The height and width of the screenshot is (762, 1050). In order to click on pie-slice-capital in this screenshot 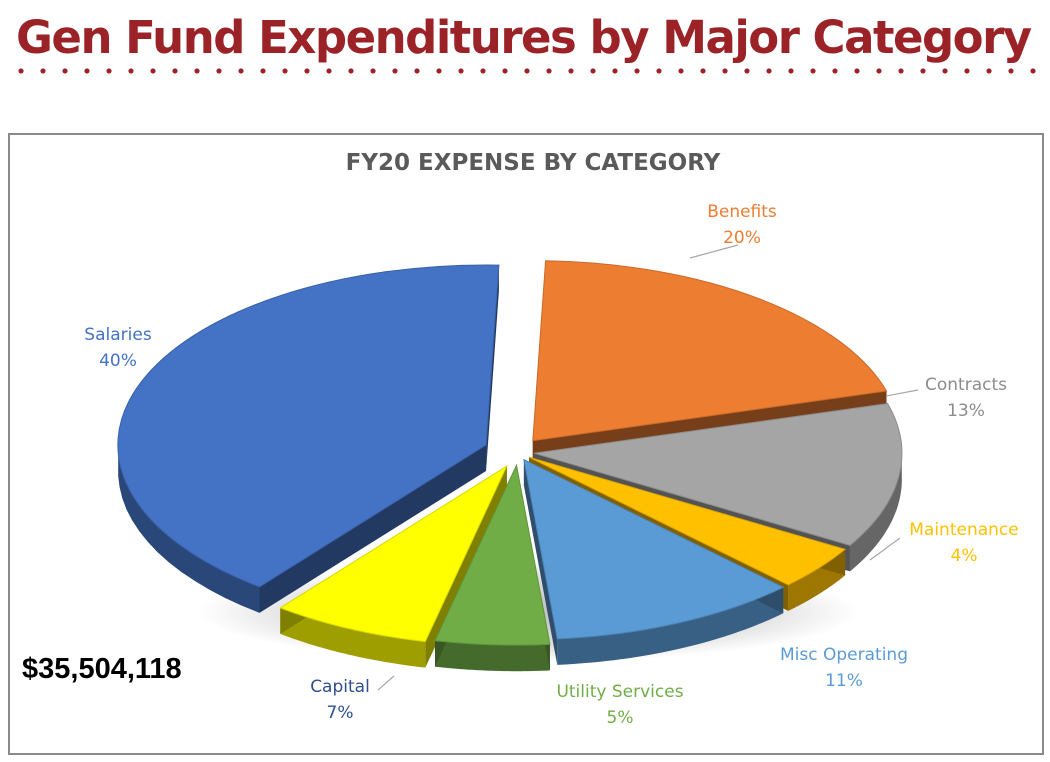, I will do `click(393, 553)`.